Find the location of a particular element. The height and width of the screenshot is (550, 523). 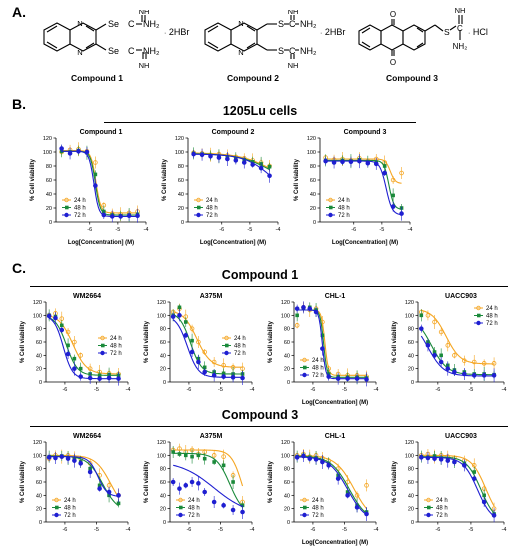

x-axis-label: Log[Concentration] (M) is located at coordinates (335, 403).